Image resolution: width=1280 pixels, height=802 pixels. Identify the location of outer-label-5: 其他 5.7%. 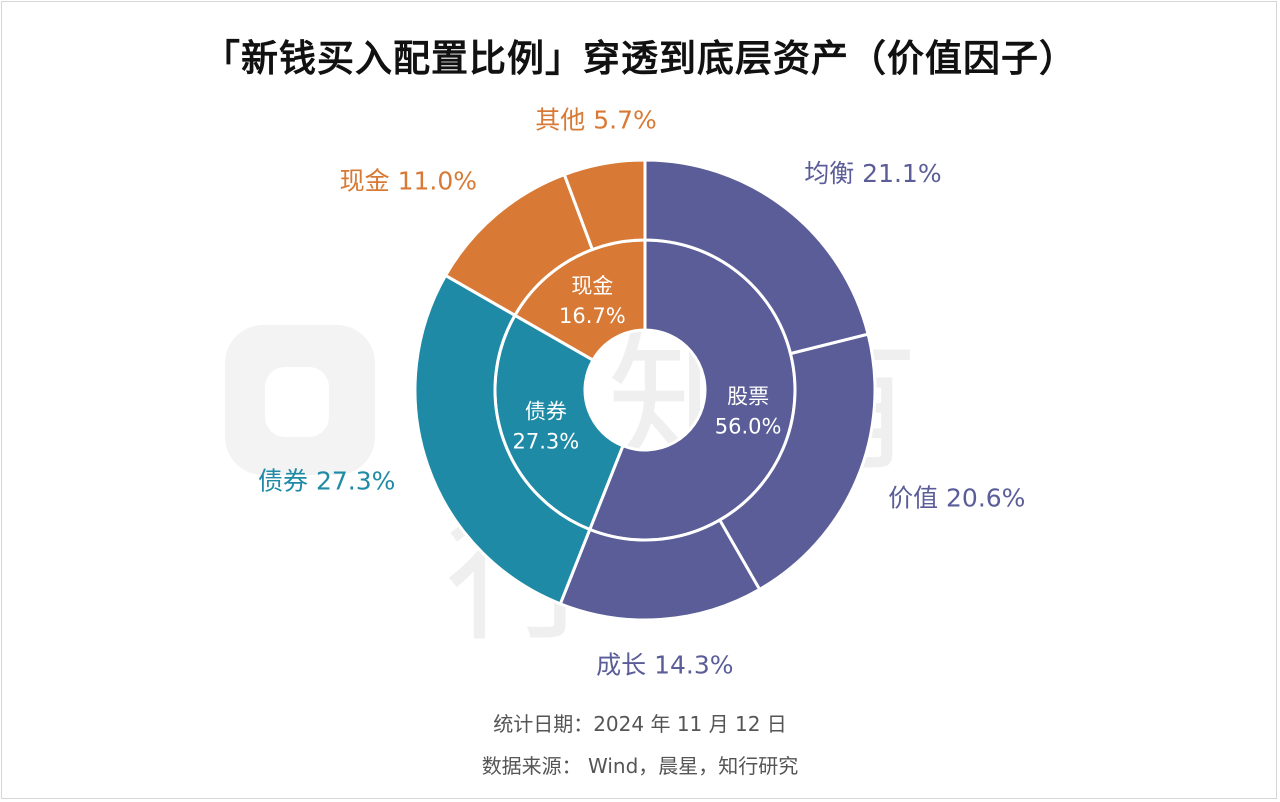
(595, 119).